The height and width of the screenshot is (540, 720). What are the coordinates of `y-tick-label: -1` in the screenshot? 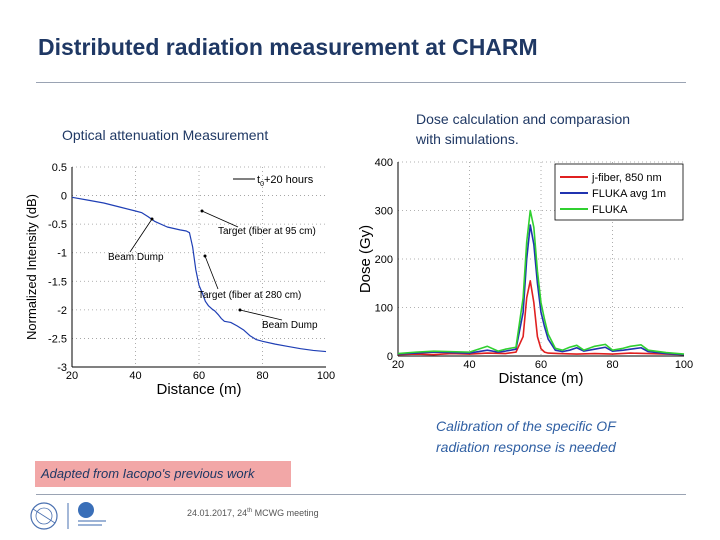 It's located at (62, 254).